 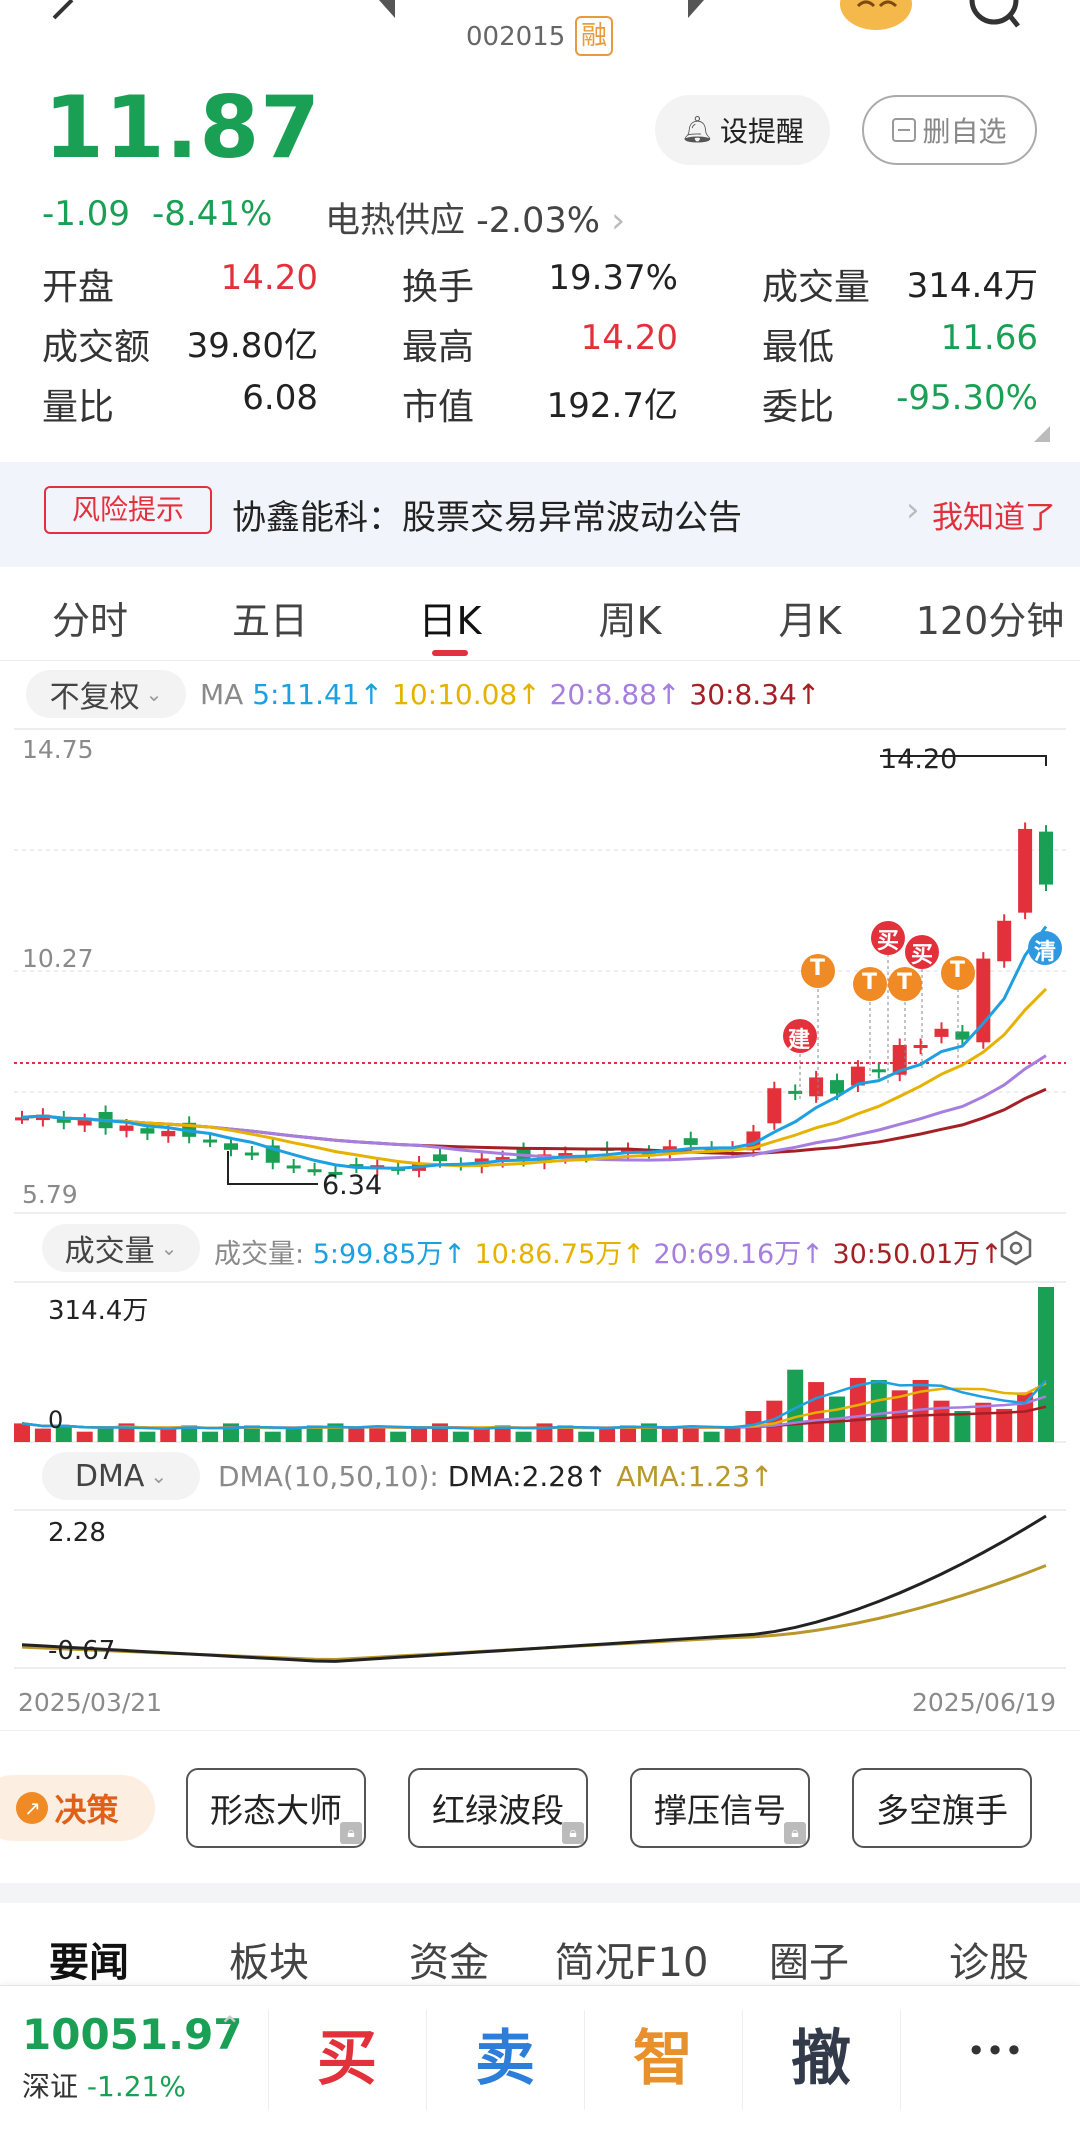 What do you see at coordinates (50, 2086) in the screenshot?
I see `index-name: 深证` at bounding box center [50, 2086].